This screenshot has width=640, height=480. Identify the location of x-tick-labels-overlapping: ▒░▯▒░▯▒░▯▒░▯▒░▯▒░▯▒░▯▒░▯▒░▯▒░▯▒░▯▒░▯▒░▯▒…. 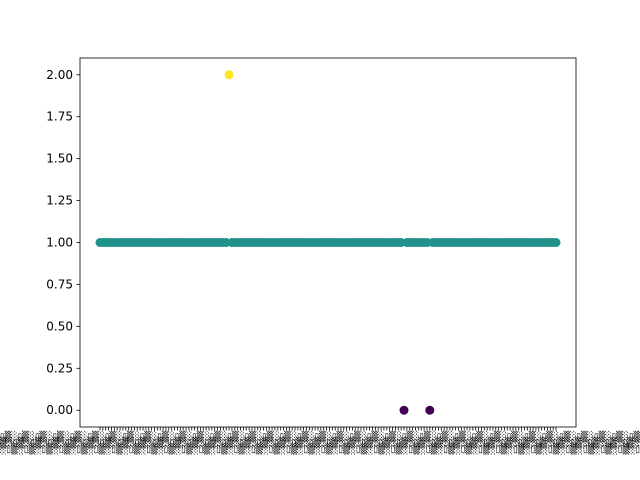
(320, 442).